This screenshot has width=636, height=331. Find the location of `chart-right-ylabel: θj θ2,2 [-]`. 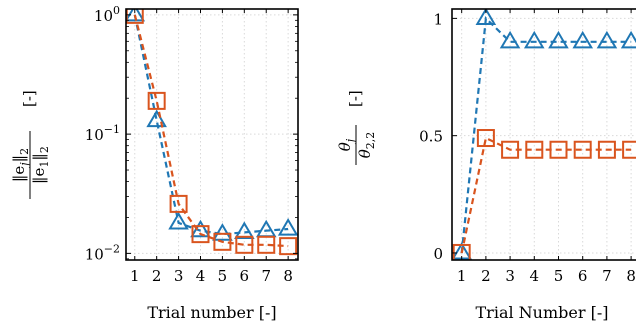

chart-right-ylabel: θj θ2,2 [-] is located at coordinates (356, 127).